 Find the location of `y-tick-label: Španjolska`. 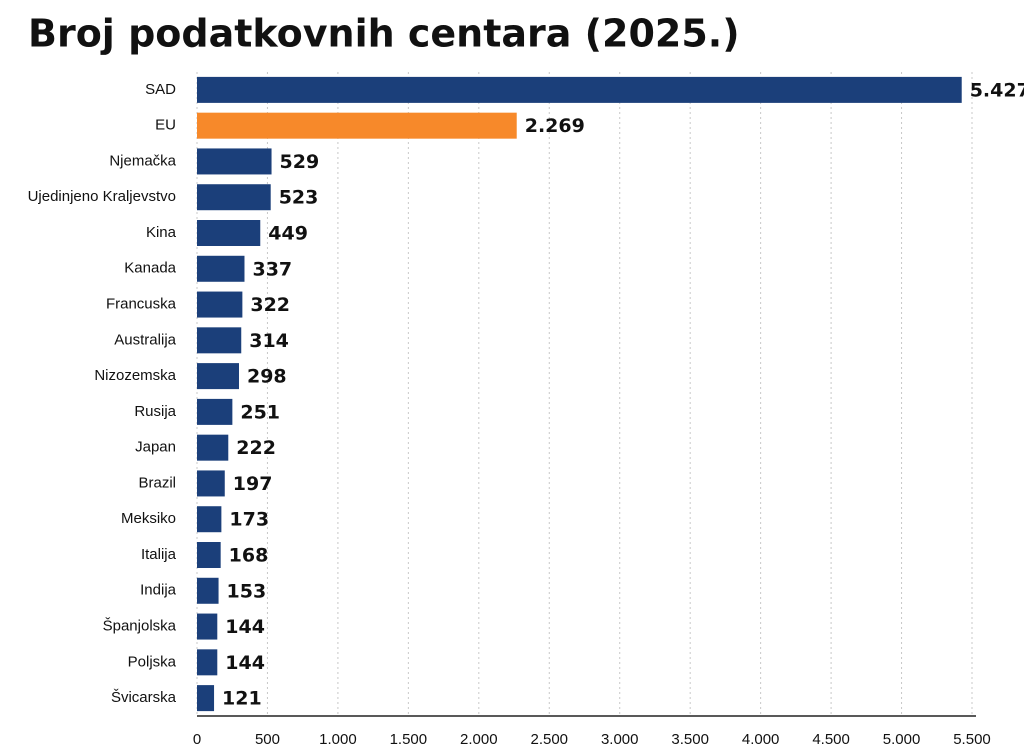

y-tick-label: Španjolska is located at coordinates (140, 626).